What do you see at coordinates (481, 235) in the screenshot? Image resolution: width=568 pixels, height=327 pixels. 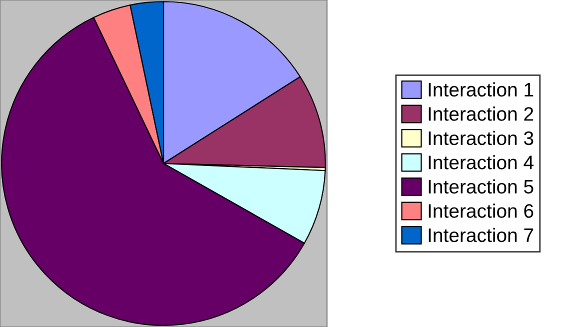 I see `legend-label: Interaction 7` at bounding box center [481, 235].